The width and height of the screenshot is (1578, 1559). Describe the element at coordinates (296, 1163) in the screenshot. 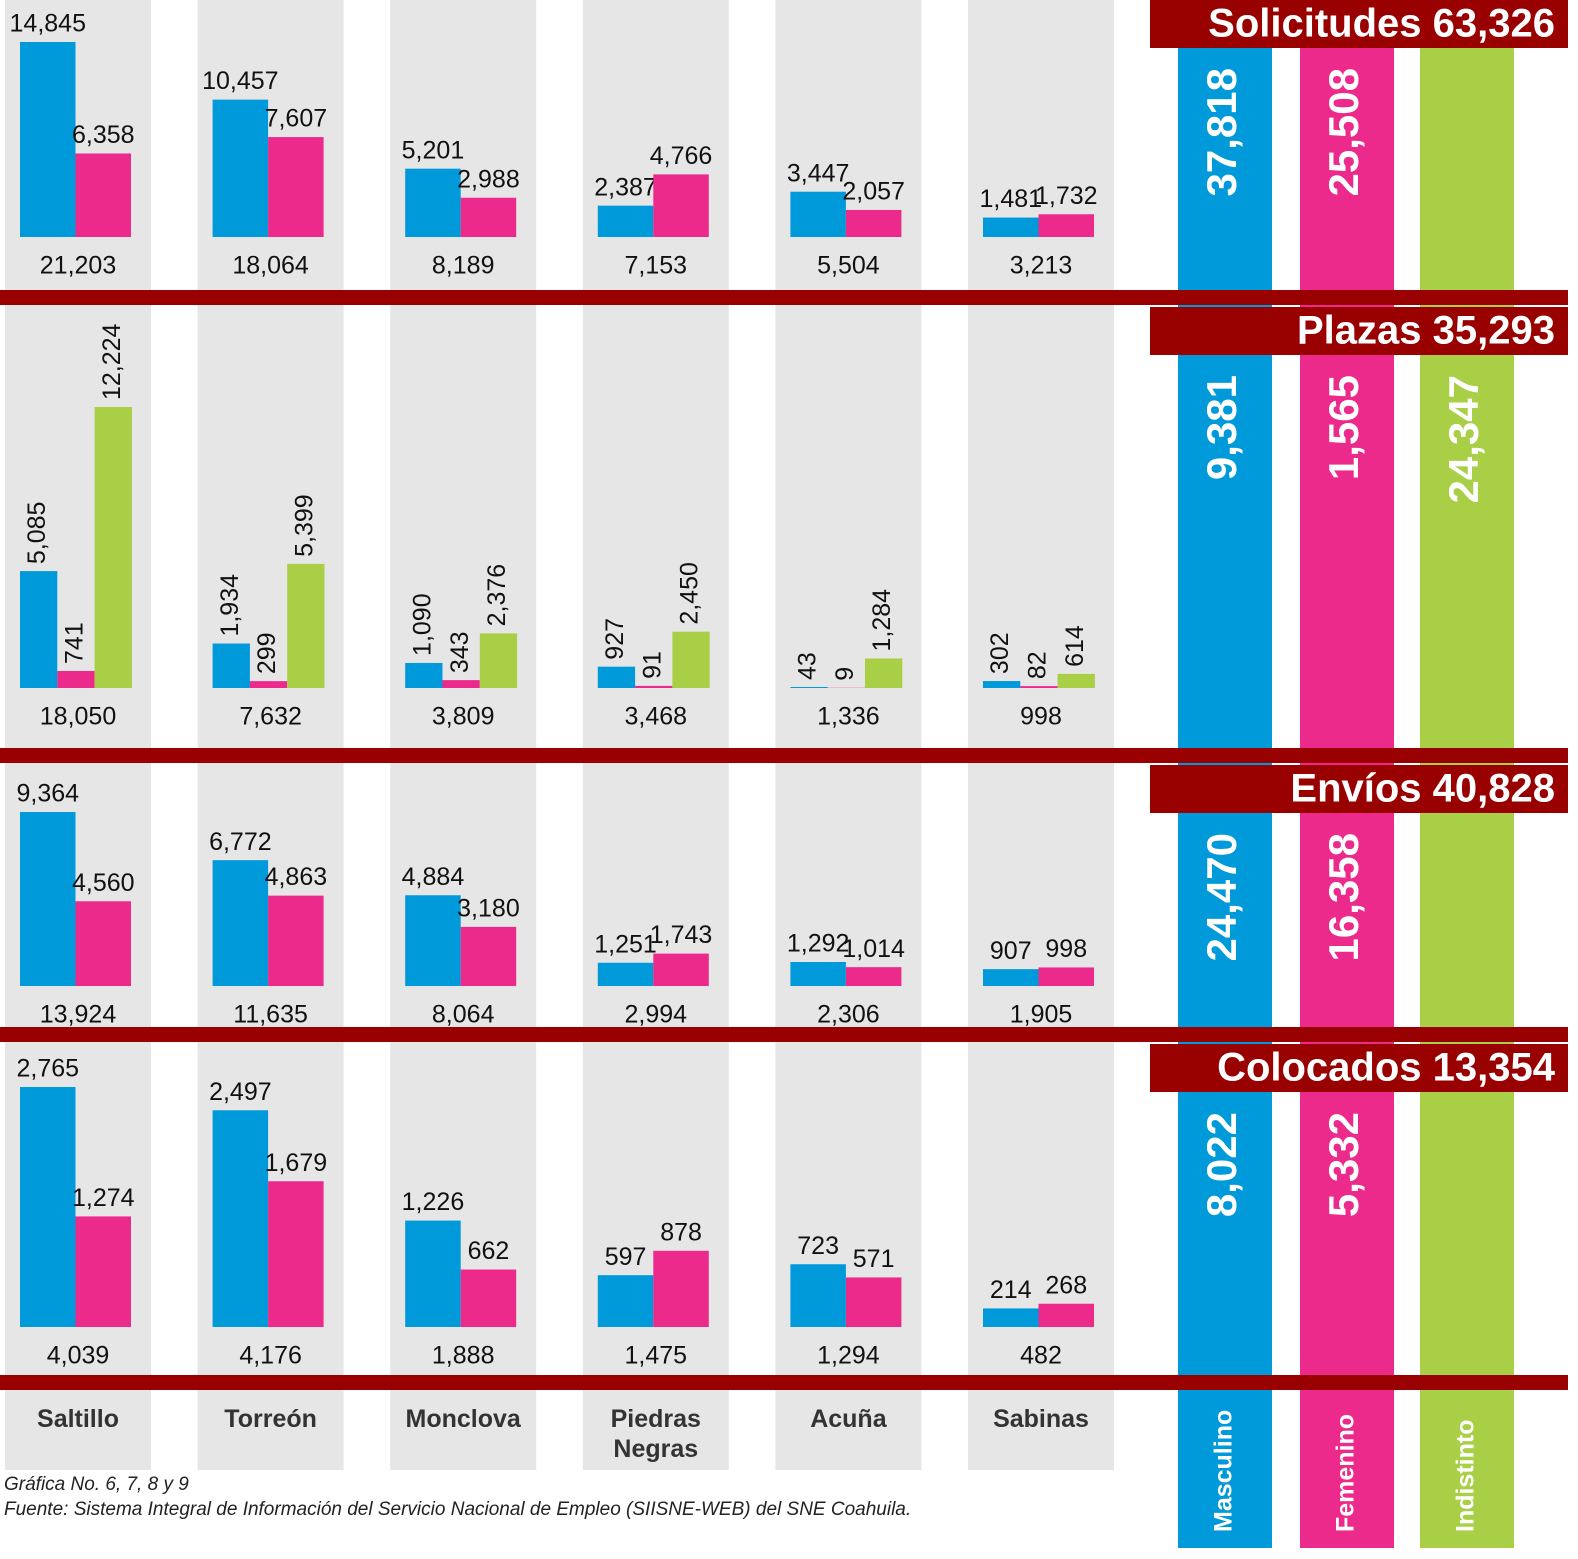

I see `value-label: 1,679` at that location.